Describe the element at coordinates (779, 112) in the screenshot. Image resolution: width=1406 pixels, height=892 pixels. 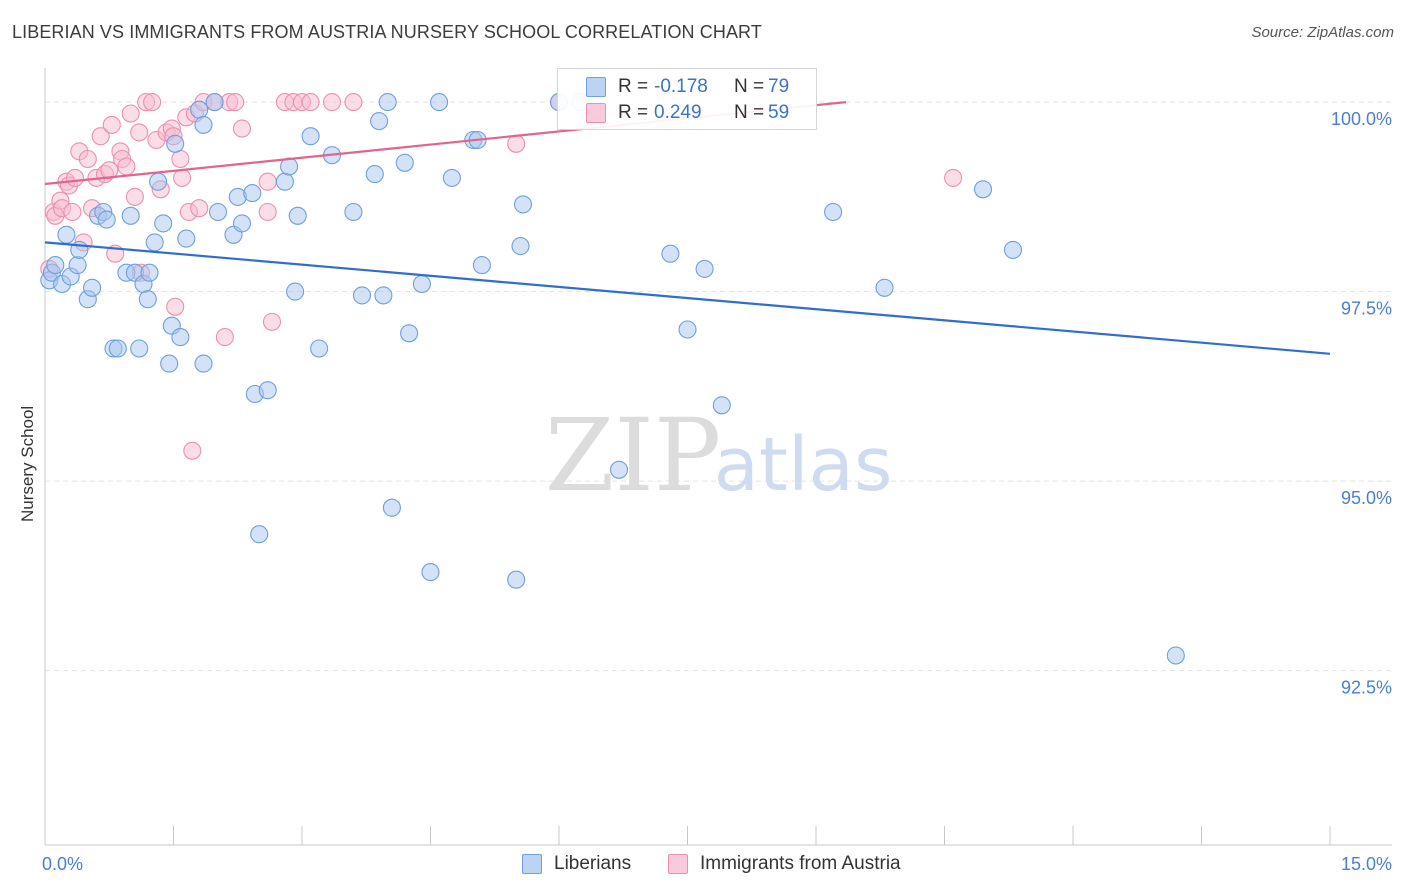
I see `legend-n-value: 59` at that location.